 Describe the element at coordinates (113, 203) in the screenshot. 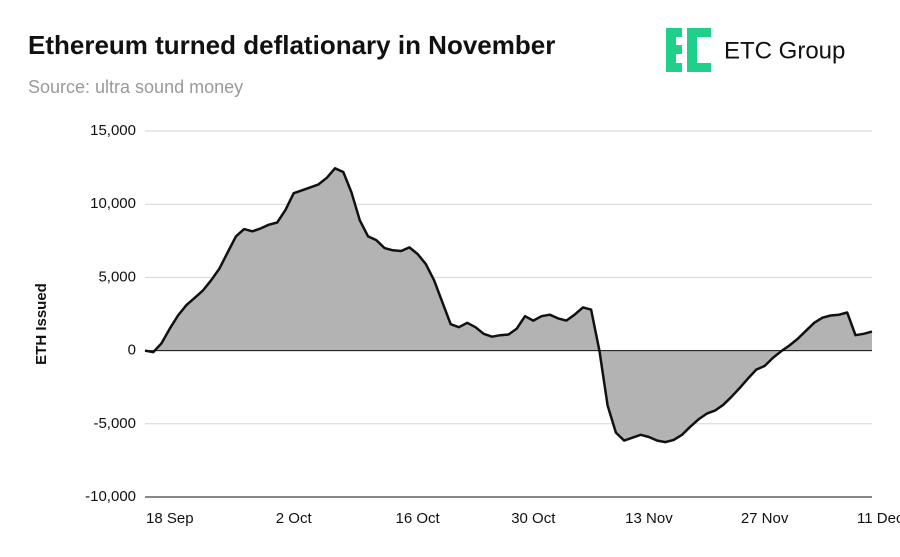

I see `y-tick-label: 10,000` at that location.